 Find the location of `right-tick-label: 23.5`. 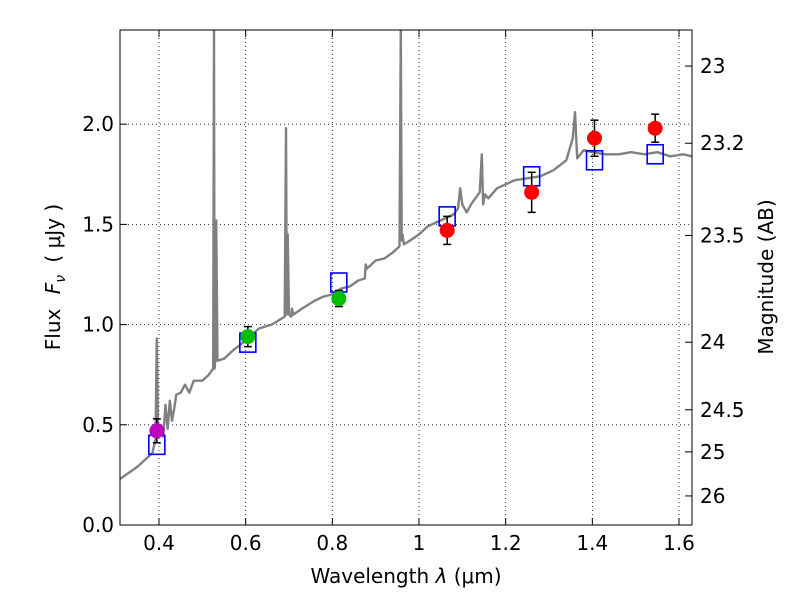

right-tick-label: 23.5 is located at coordinates (722, 235).